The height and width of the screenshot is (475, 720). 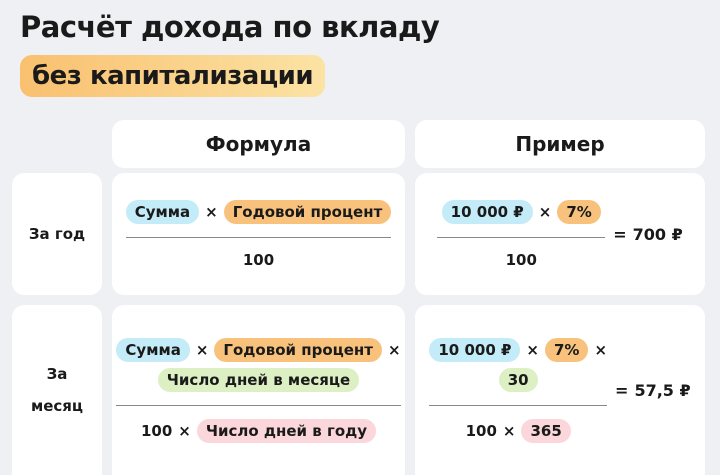 I want to click on numerator-line: 30, so click(x=518, y=379).